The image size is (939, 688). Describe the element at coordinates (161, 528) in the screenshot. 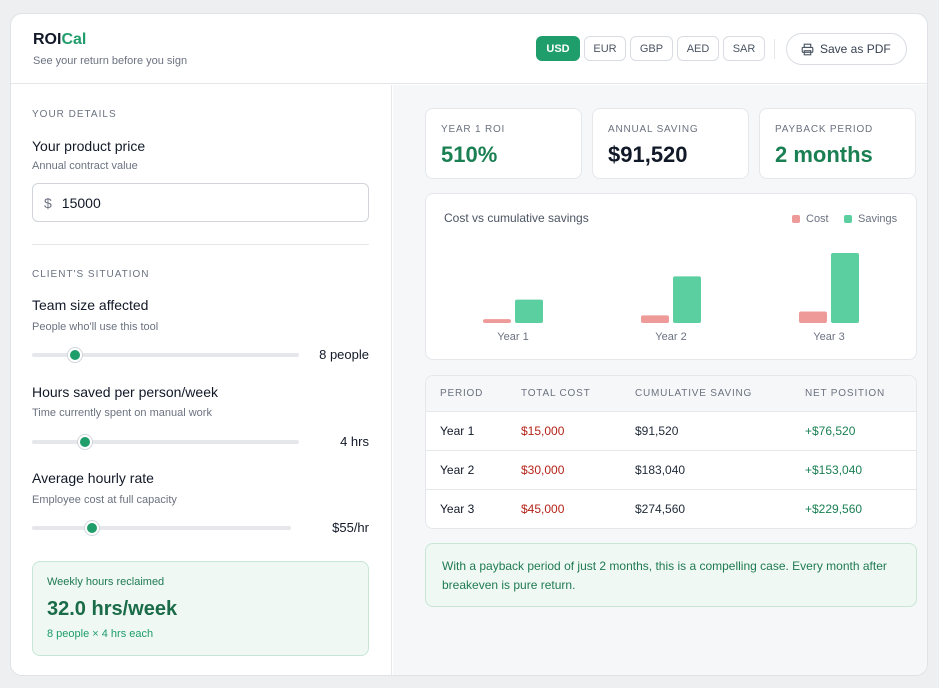

I see `hourly-rate-slider` at that location.